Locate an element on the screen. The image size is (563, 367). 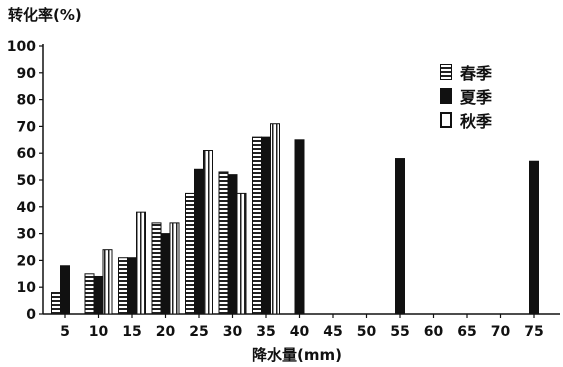
spring-swatch-icon is located at coordinates (446, 72).